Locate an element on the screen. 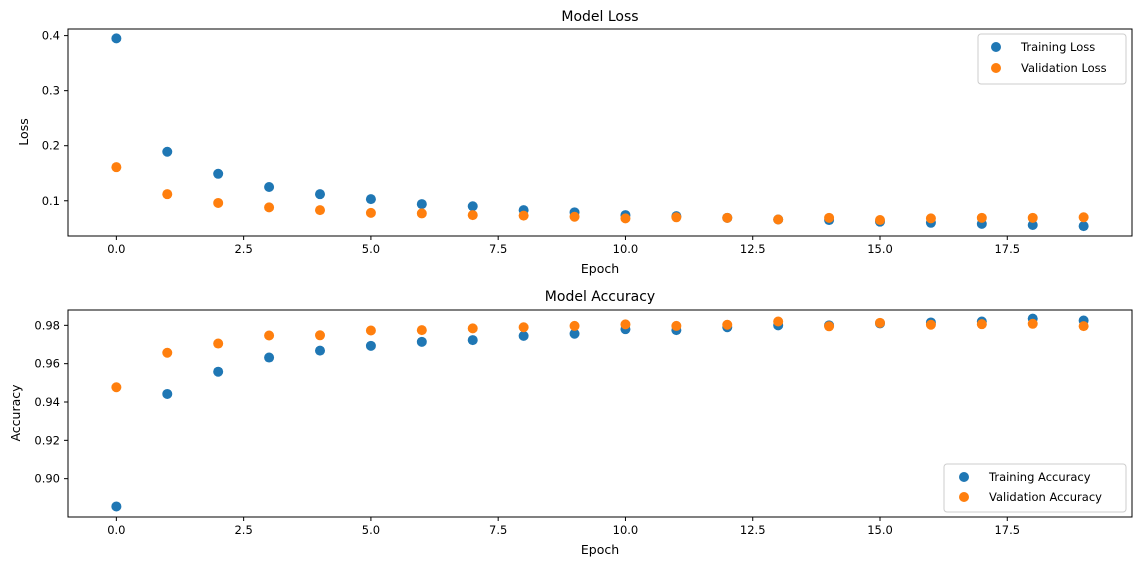 This screenshot has height=566, width=1142. accuracy-legend-box is located at coordinates (1035, 488).